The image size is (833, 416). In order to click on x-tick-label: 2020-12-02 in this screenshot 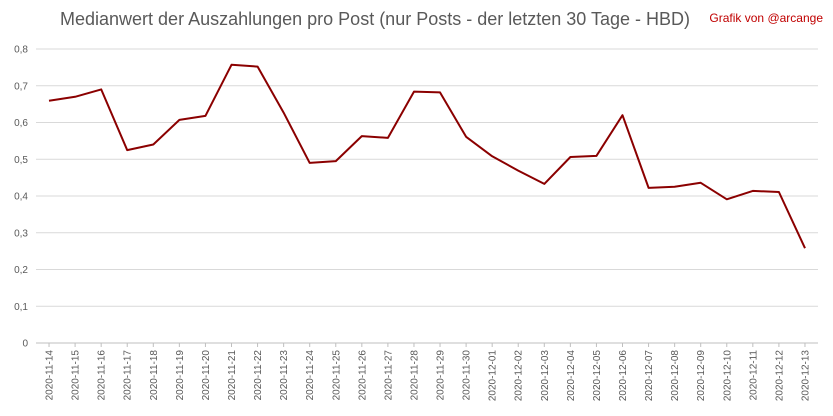, I will do `click(519, 376)`.